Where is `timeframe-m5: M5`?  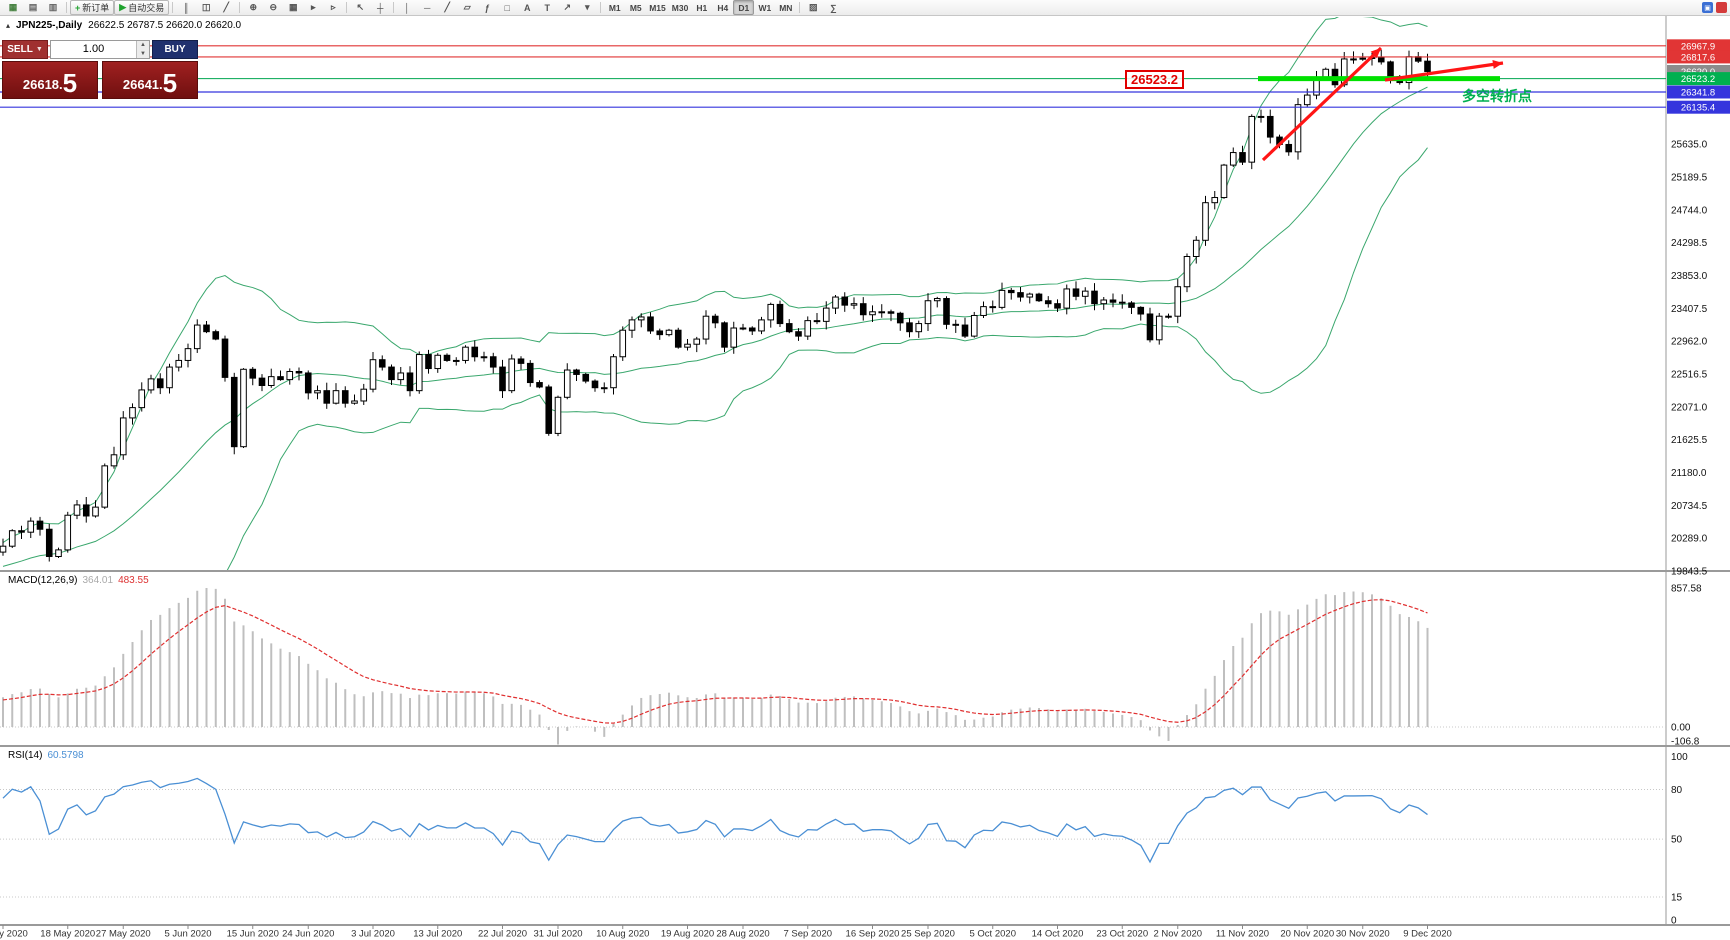
timeframe-m5: M5 is located at coordinates (635, 7).